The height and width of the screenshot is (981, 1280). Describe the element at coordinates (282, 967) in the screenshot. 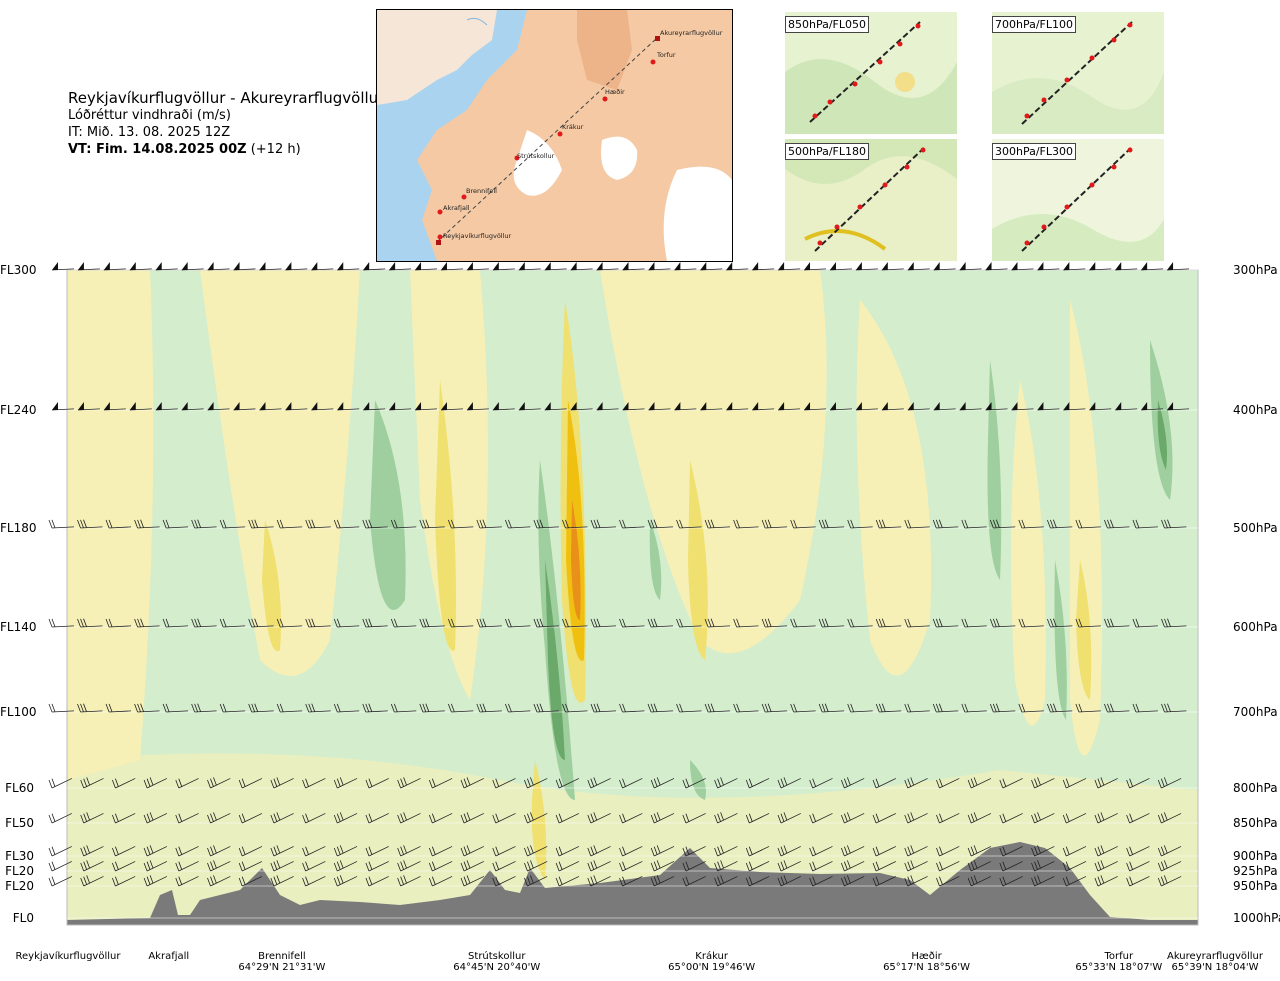

I see `route-point-coord: 64°29'N 21°31'W` at that location.